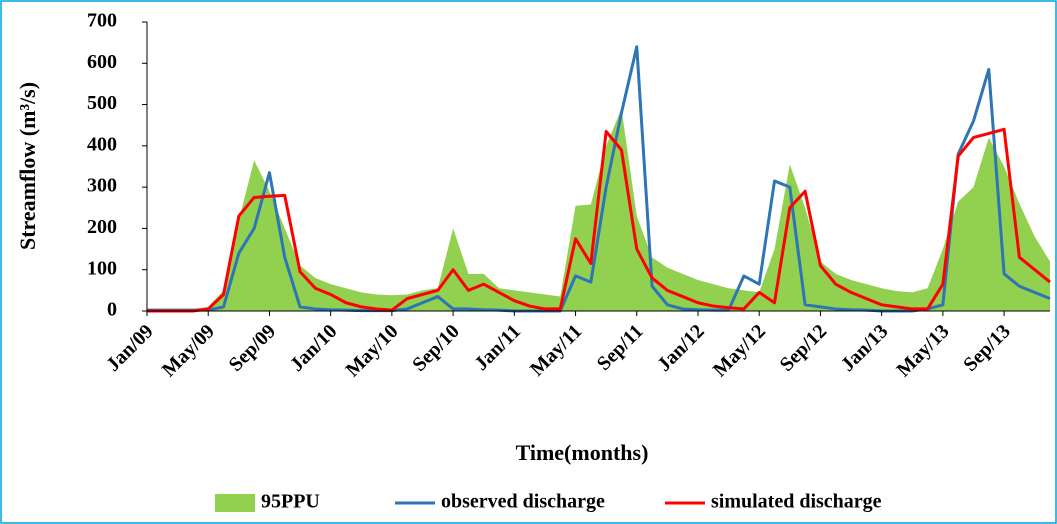 This screenshot has width=1057, height=524. What do you see at coordinates (102, 227) in the screenshot?
I see `y-tick-label: 200` at bounding box center [102, 227].